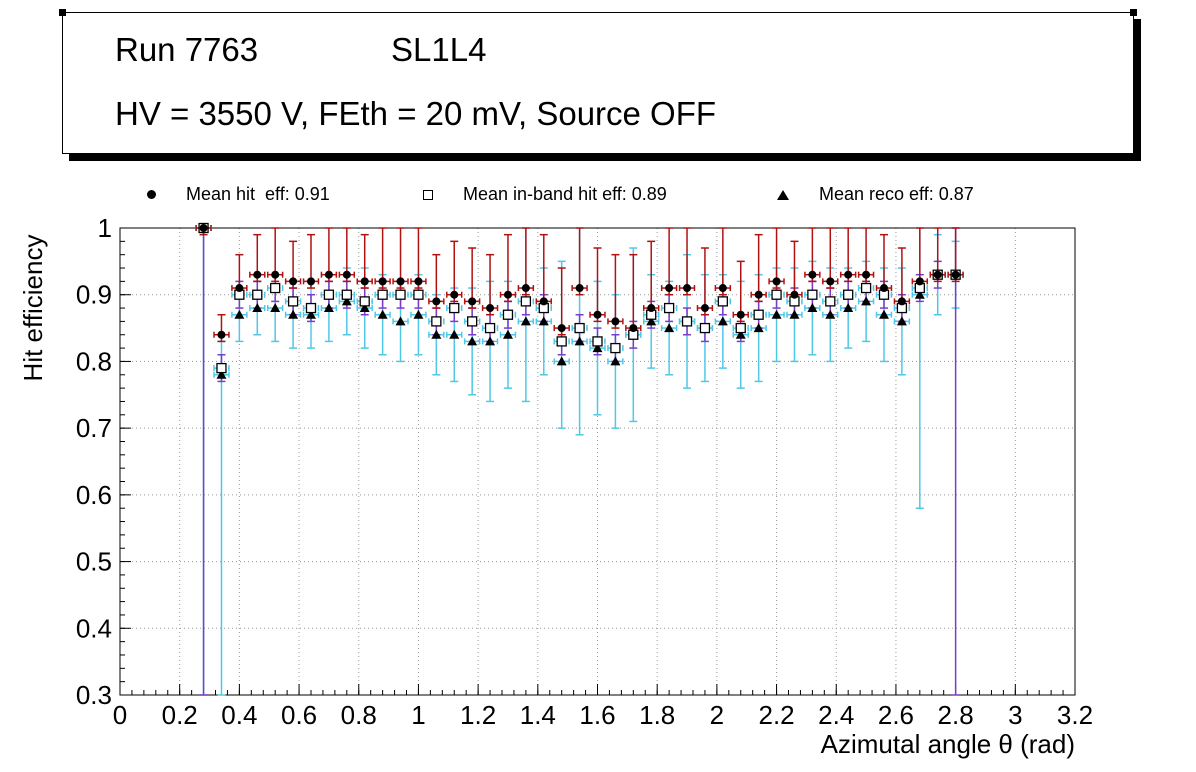 The width and height of the screenshot is (1196, 772). What do you see at coordinates (299, 715) in the screenshot?
I see `x-tick-label: 0.6` at bounding box center [299, 715].